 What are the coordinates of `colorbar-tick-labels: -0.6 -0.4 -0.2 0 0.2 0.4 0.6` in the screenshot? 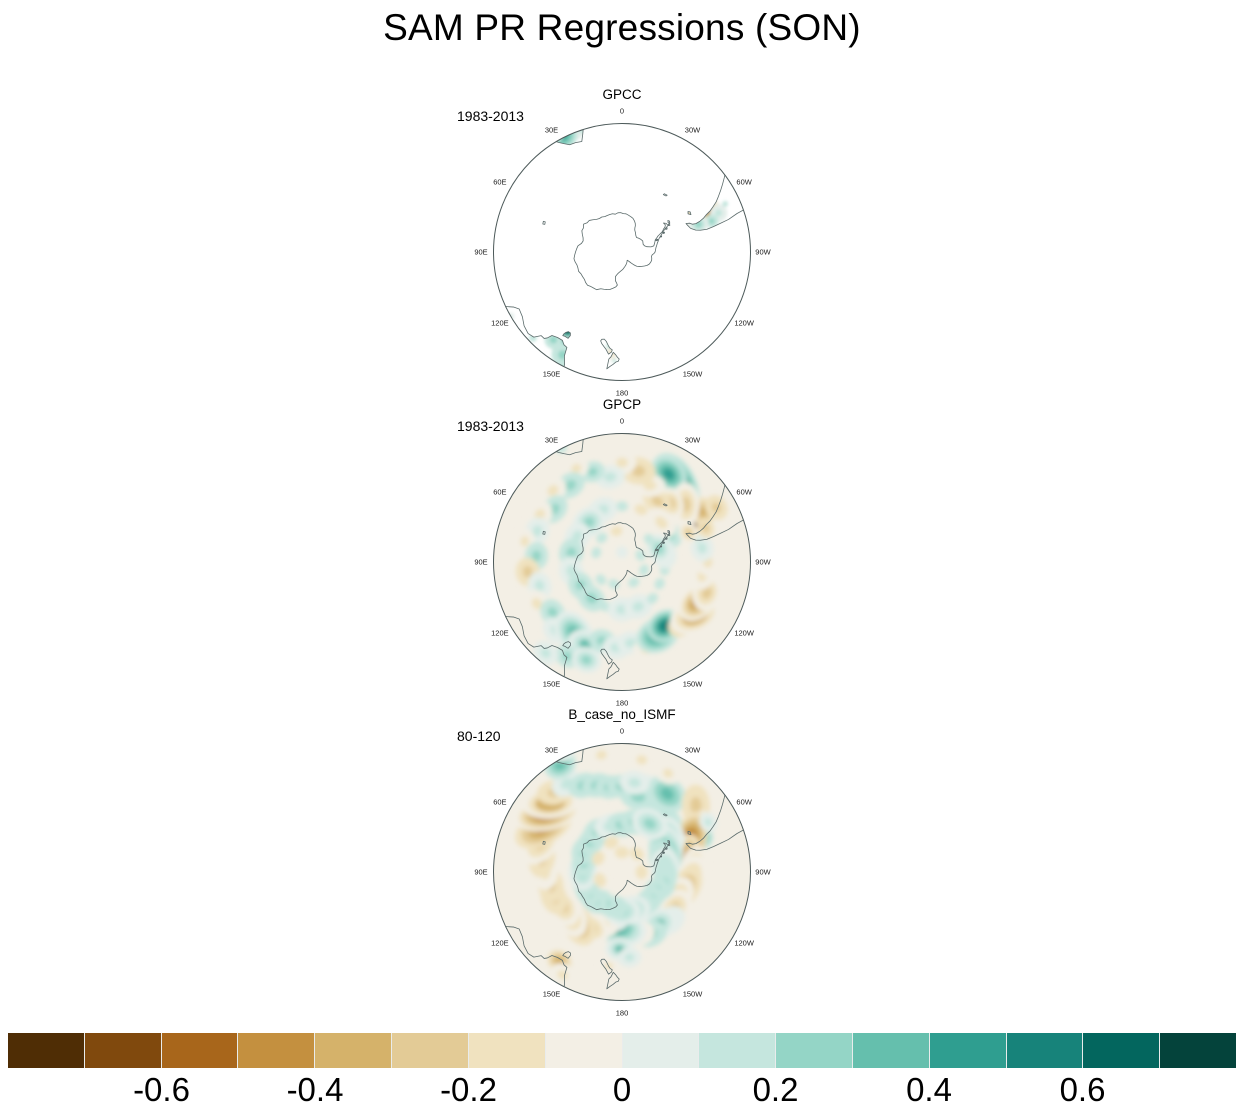 It's located at (622, 1092).